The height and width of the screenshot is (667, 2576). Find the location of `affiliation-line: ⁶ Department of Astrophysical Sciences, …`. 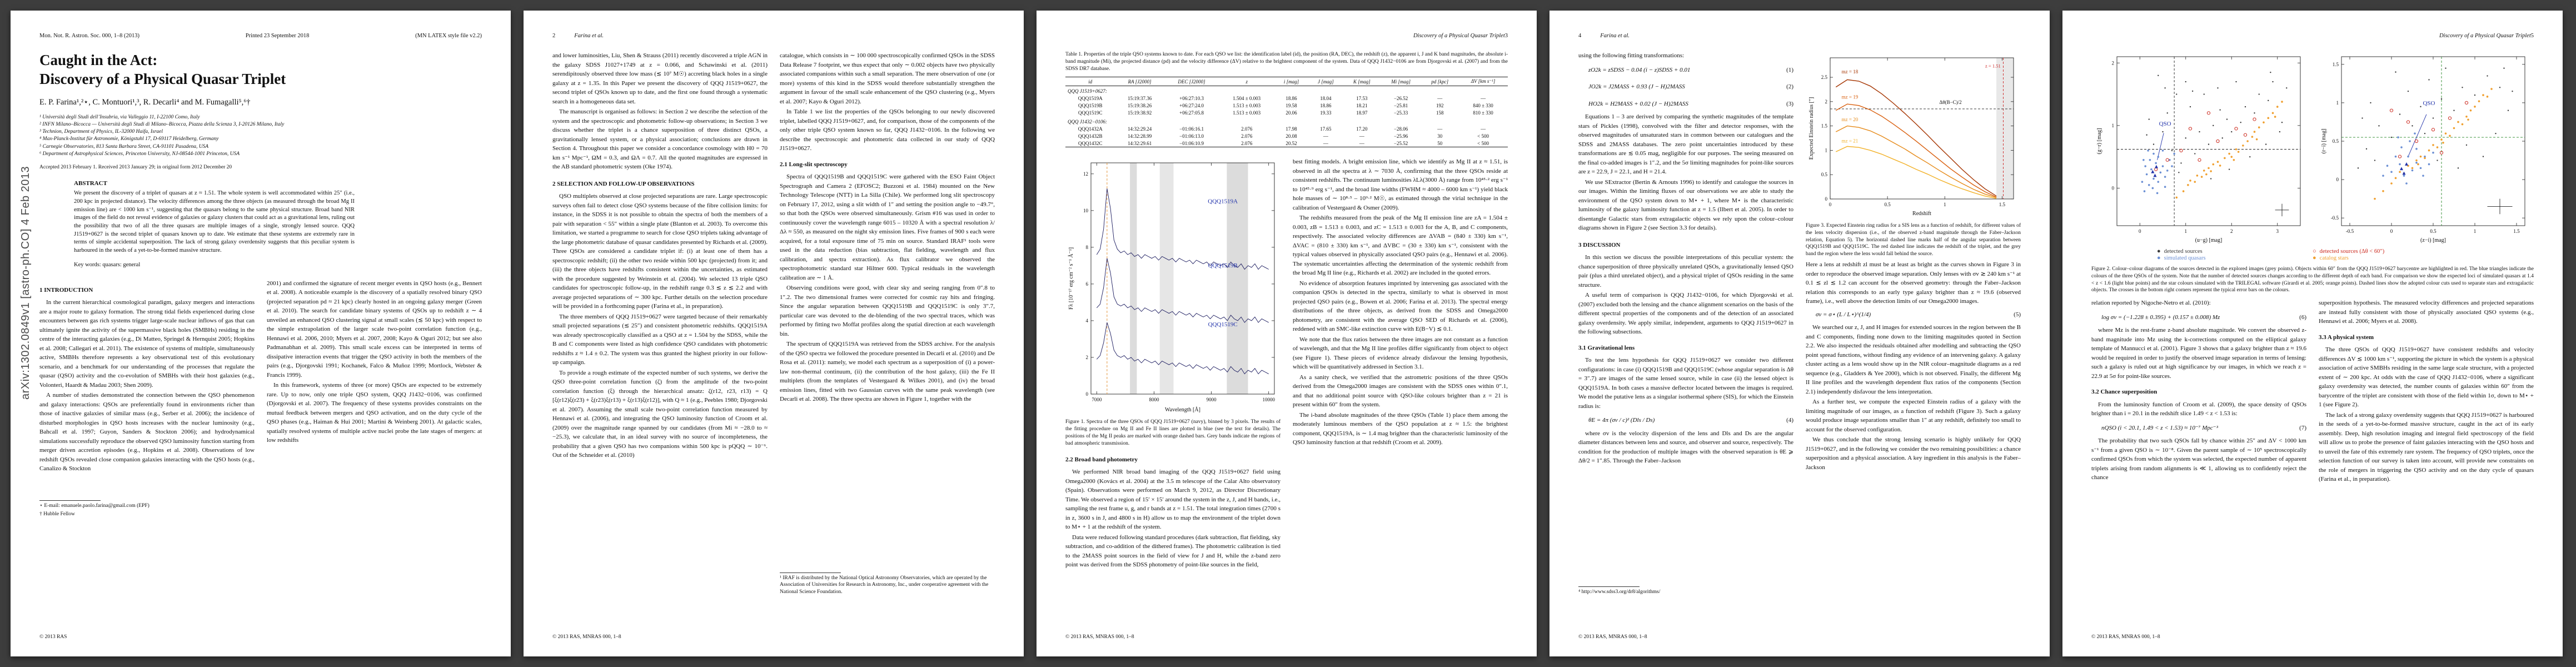

affiliation-line: ⁶ Department of Astrophysical Sciences, … is located at coordinates (139, 154).